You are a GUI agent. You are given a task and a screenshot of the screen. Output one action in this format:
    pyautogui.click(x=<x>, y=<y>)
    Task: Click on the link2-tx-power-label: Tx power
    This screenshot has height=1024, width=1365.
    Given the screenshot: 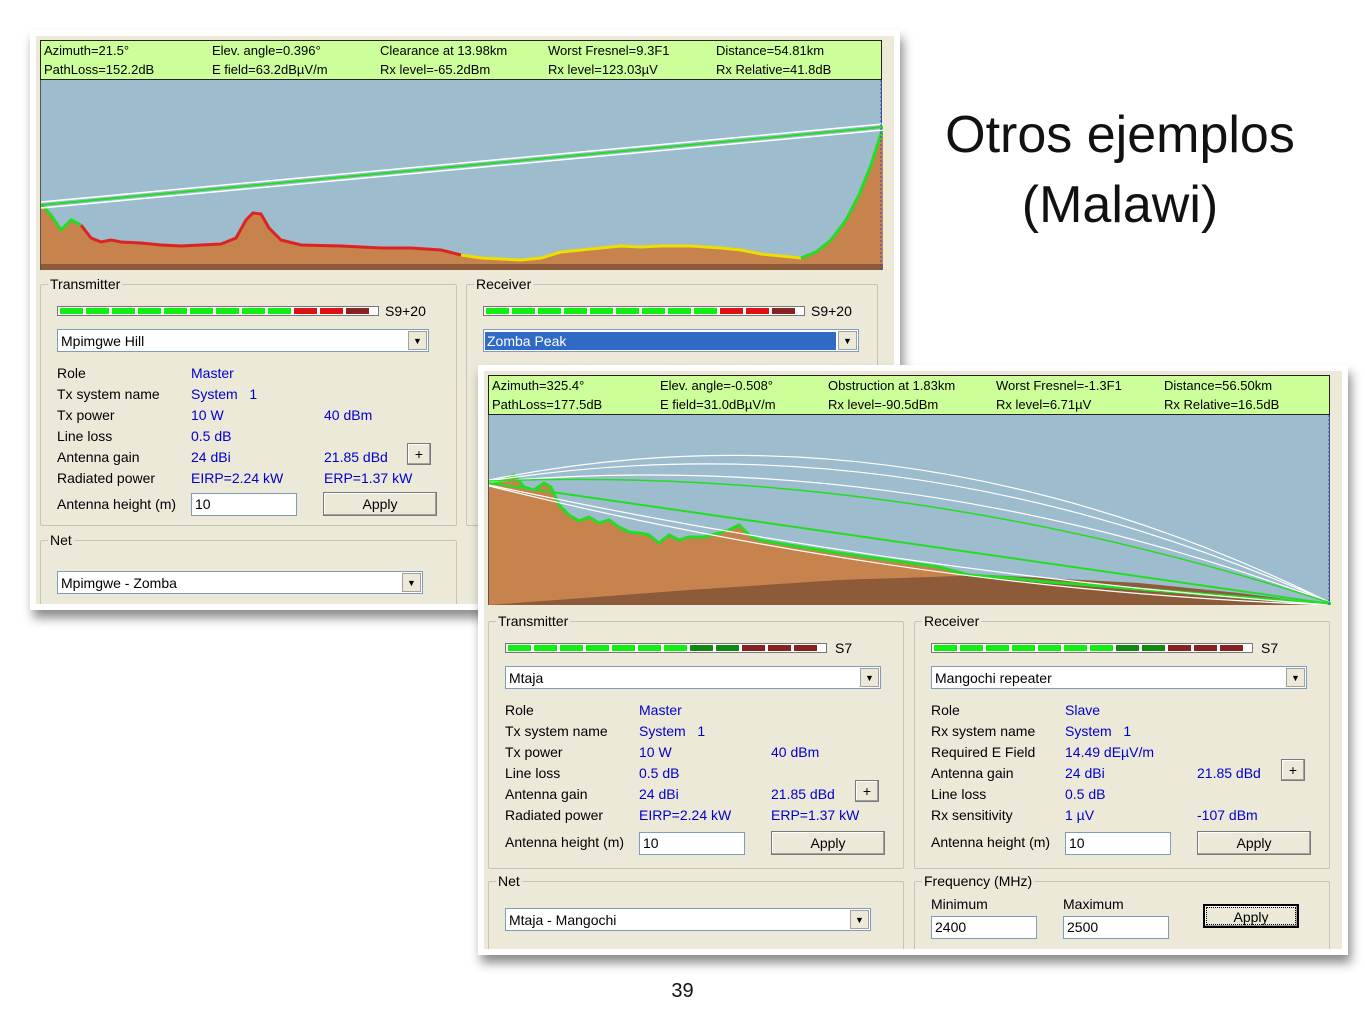 What is the action you would take?
    pyautogui.click(x=534, y=752)
    